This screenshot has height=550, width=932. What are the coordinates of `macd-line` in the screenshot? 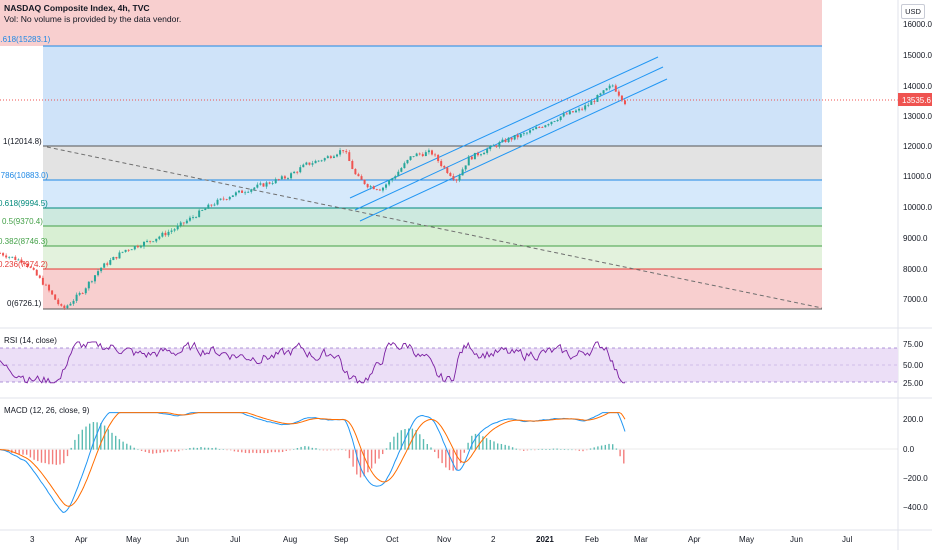 It's located at (313, 463).